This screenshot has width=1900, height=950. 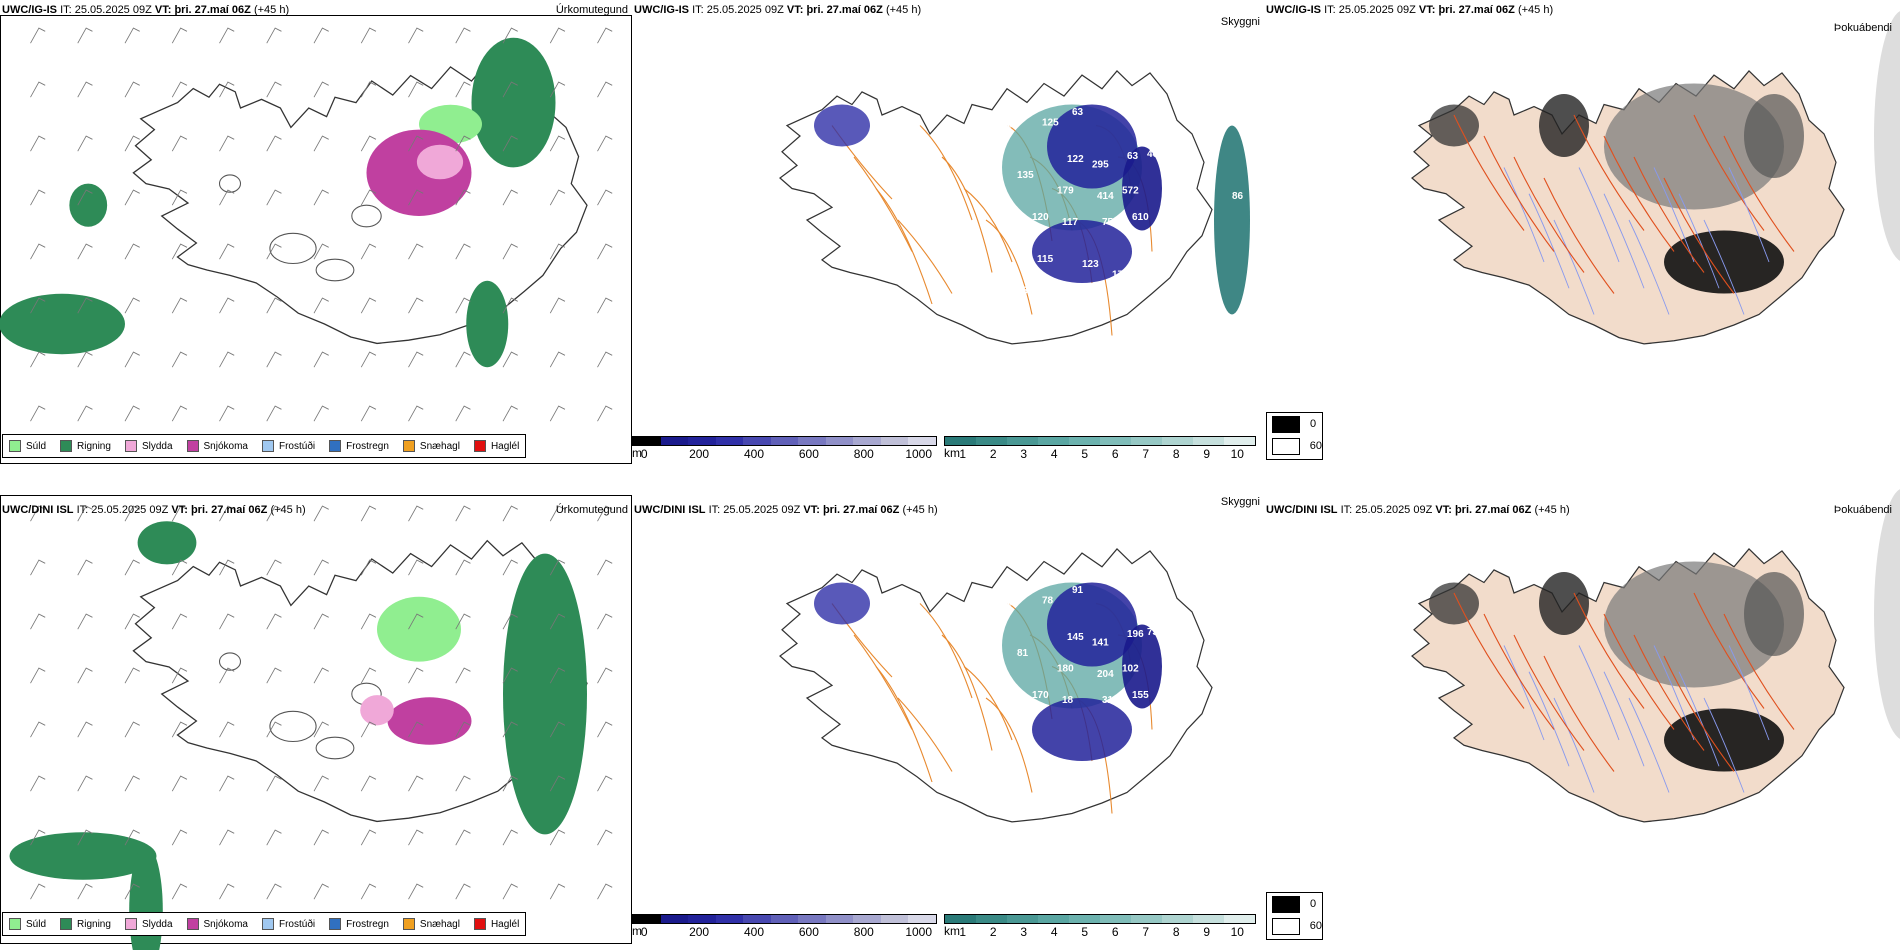 What do you see at coordinates (359, 446) in the screenshot?
I see `legend-item: Frostregn` at bounding box center [359, 446].